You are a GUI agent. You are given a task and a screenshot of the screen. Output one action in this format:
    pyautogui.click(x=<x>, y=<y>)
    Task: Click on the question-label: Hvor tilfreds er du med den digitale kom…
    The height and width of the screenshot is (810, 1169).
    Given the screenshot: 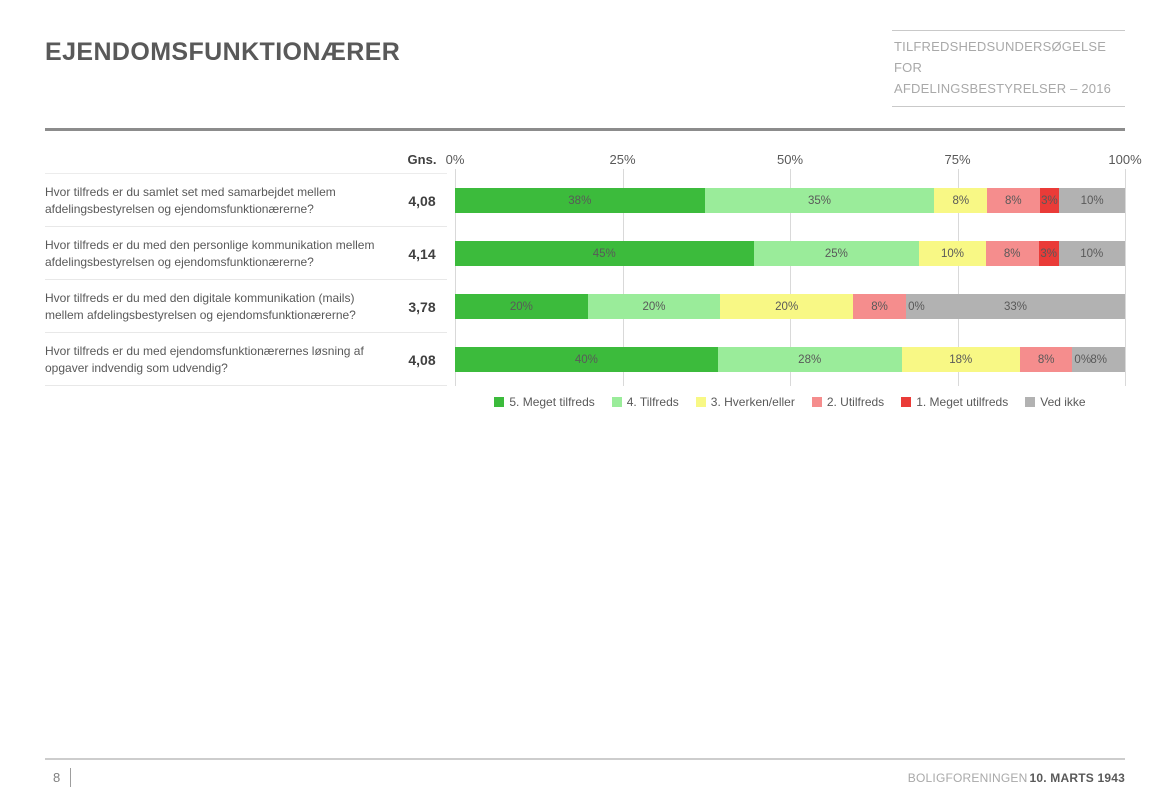 What is the action you would take?
    pyautogui.click(x=200, y=306)
    